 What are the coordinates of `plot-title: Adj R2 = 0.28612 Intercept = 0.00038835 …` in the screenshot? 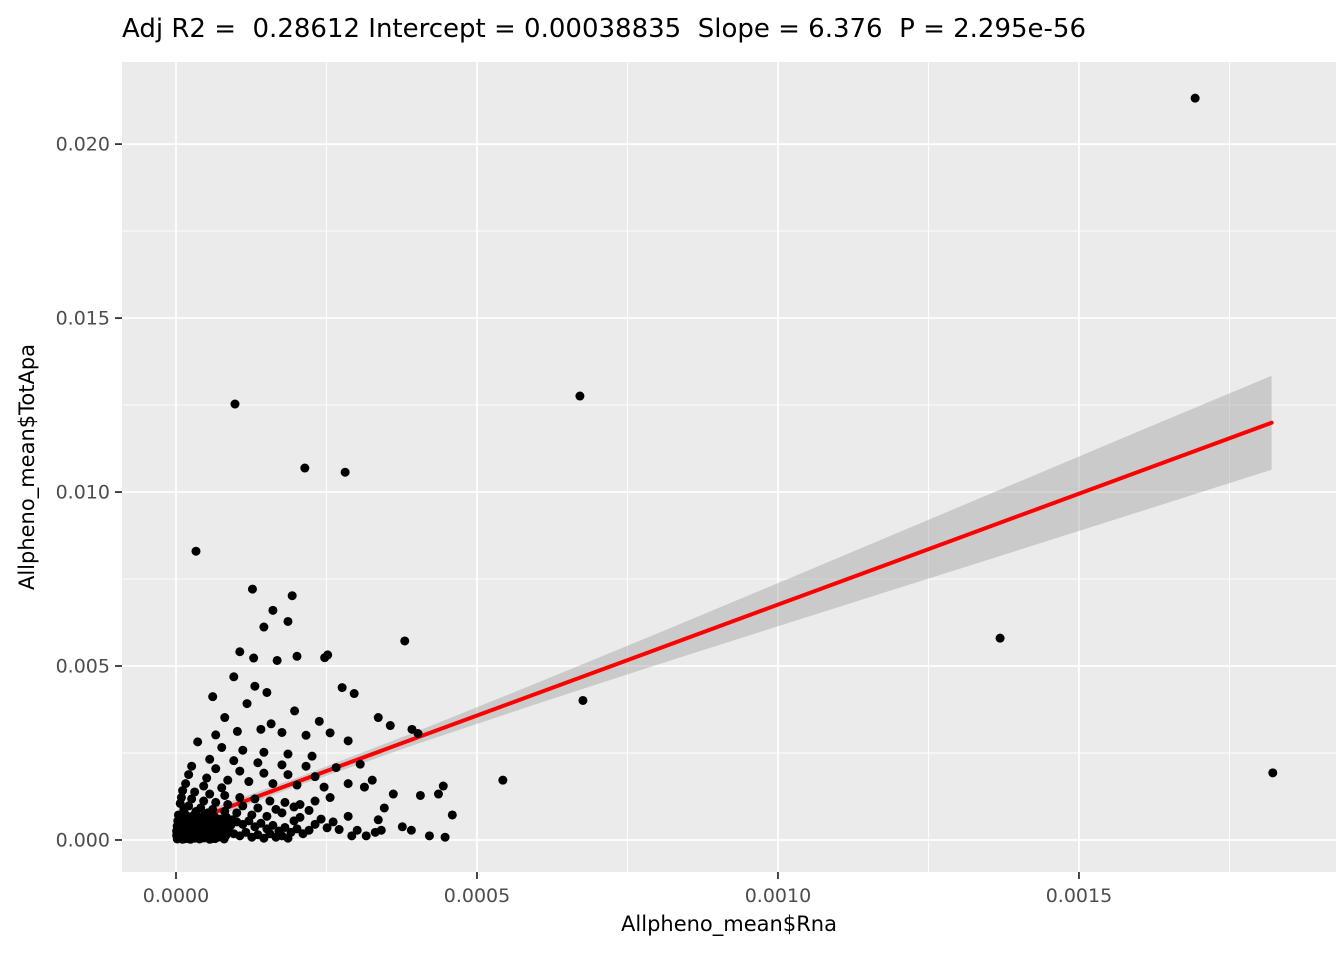 It's located at (604, 29).